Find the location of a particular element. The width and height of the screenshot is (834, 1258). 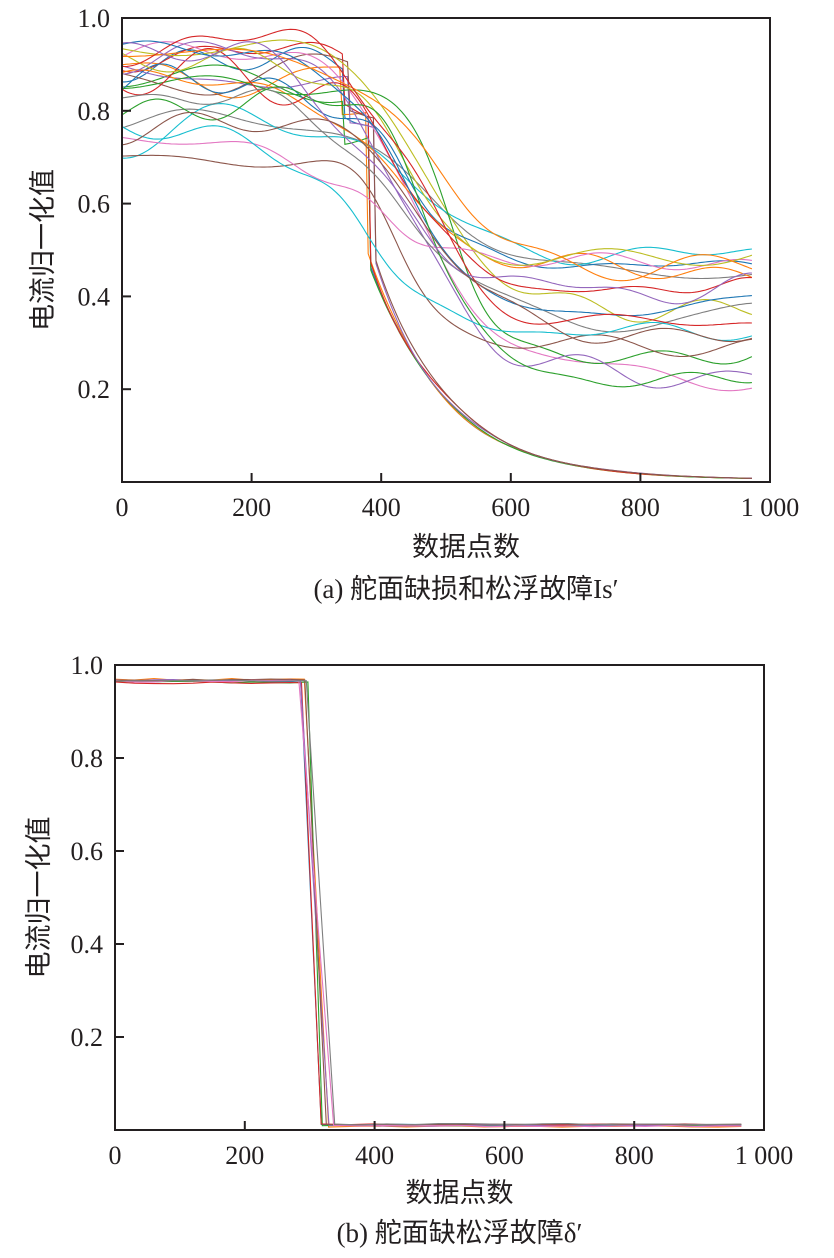

chart-b-x-axis-title: 数据点数 is located at coordinates (460, 1193).